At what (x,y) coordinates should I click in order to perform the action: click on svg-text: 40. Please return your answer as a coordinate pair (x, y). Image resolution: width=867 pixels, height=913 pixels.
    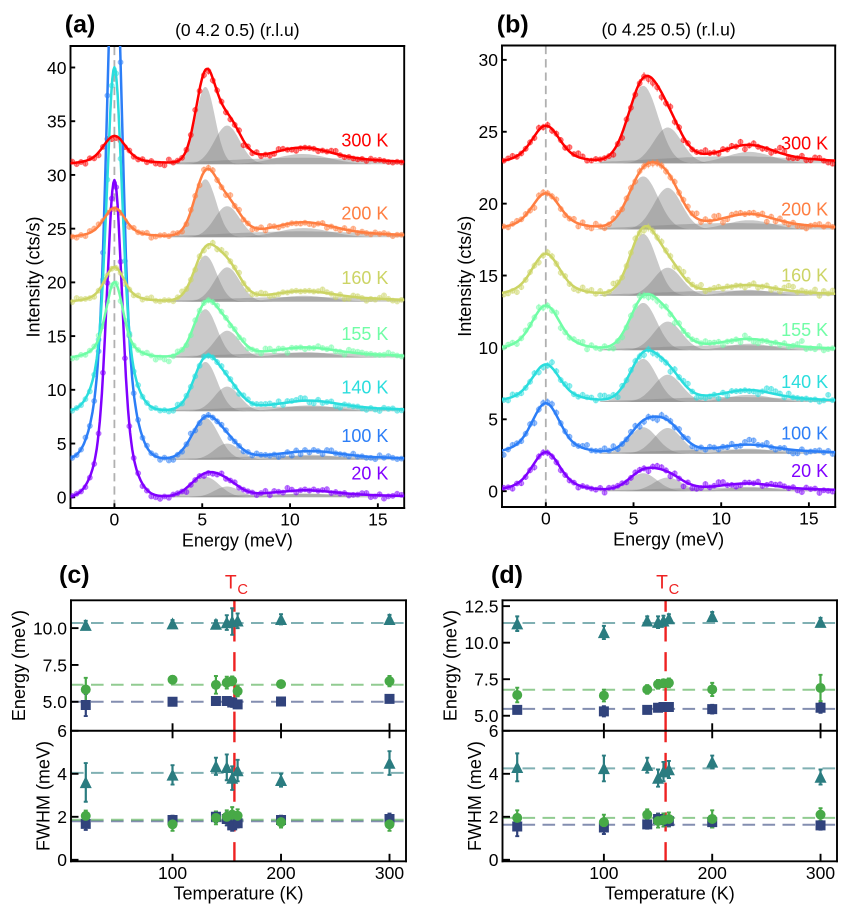
    Looking at the image, I should click on (57, 68).